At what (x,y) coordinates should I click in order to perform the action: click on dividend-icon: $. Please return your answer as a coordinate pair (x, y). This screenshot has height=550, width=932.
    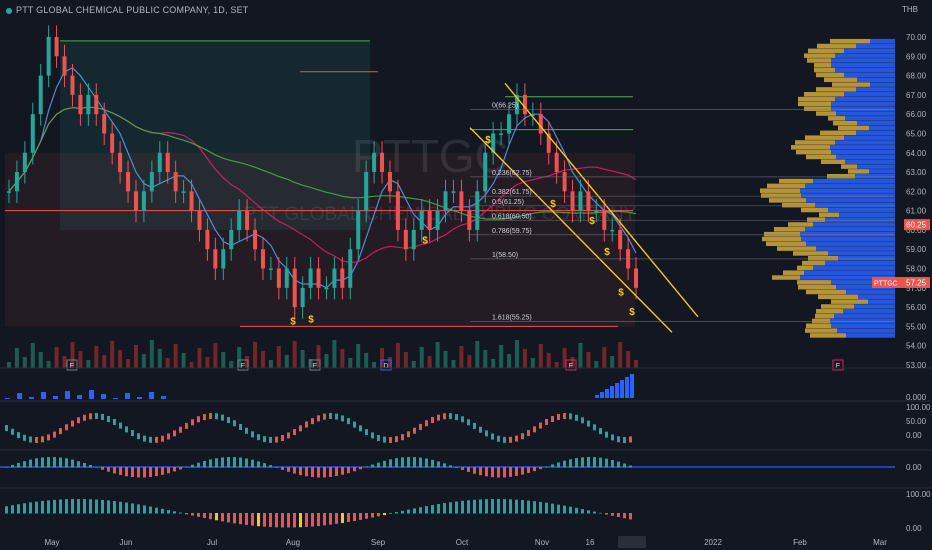
    Looking at the image, I should click on (632, 312).